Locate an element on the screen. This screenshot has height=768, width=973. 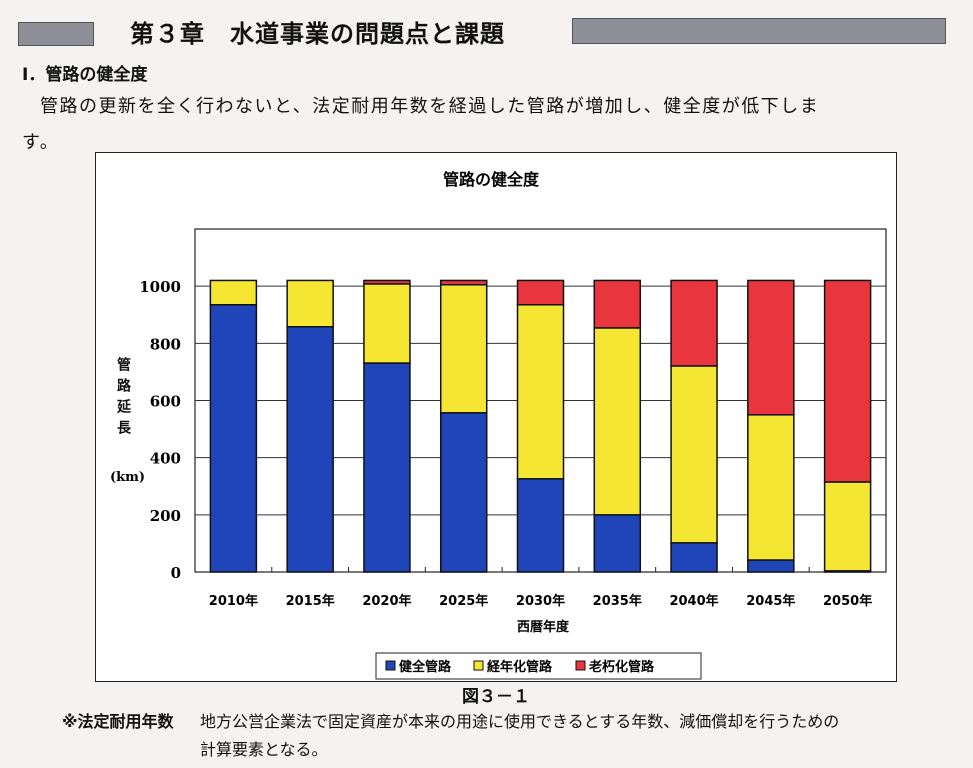
x-tick-label: 2040年 is located at coordinates (693, 601).